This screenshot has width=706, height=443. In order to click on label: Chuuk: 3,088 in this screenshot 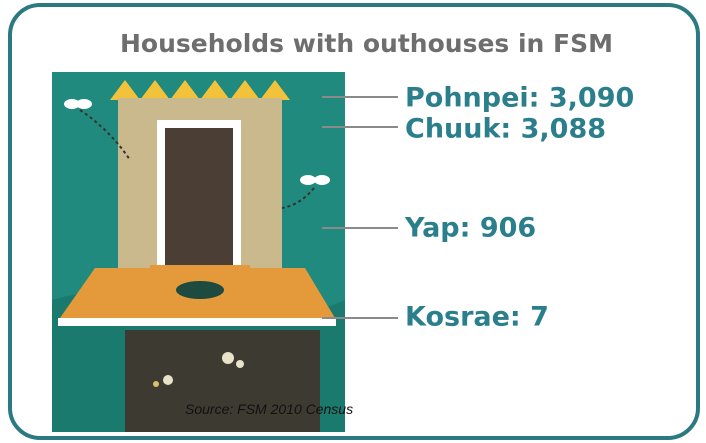, I will do `click(505, 129)`.